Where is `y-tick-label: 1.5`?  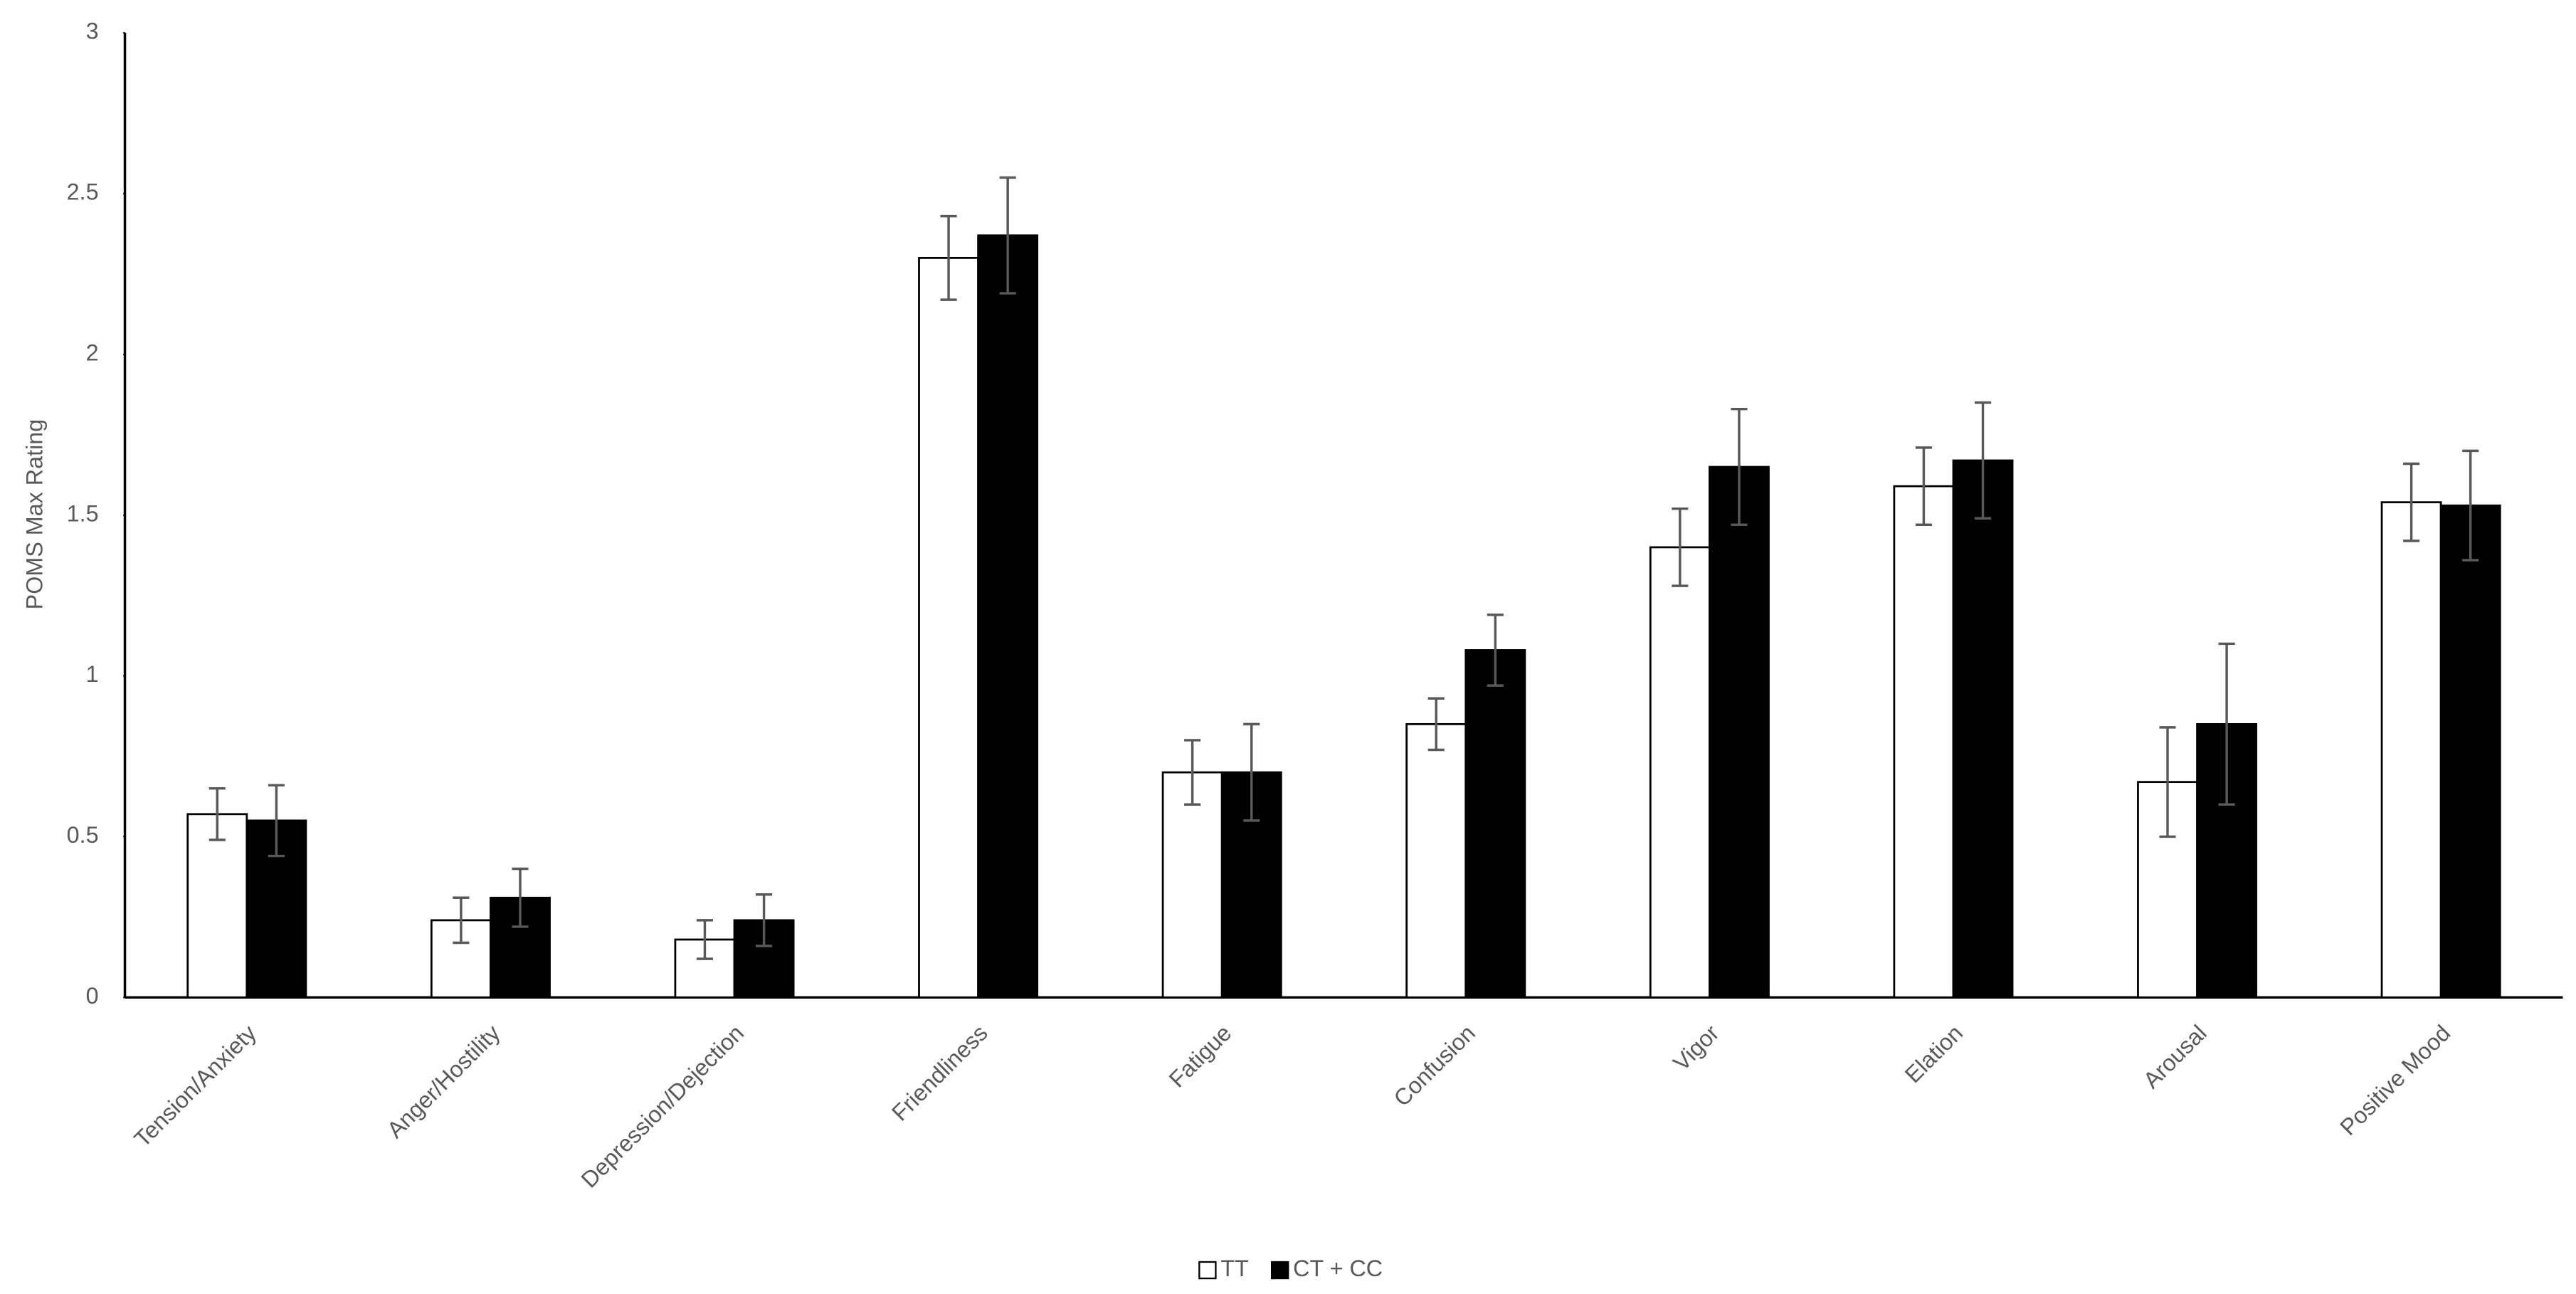 y-tick-label: 1.5 is located at coordinates (83, 513).